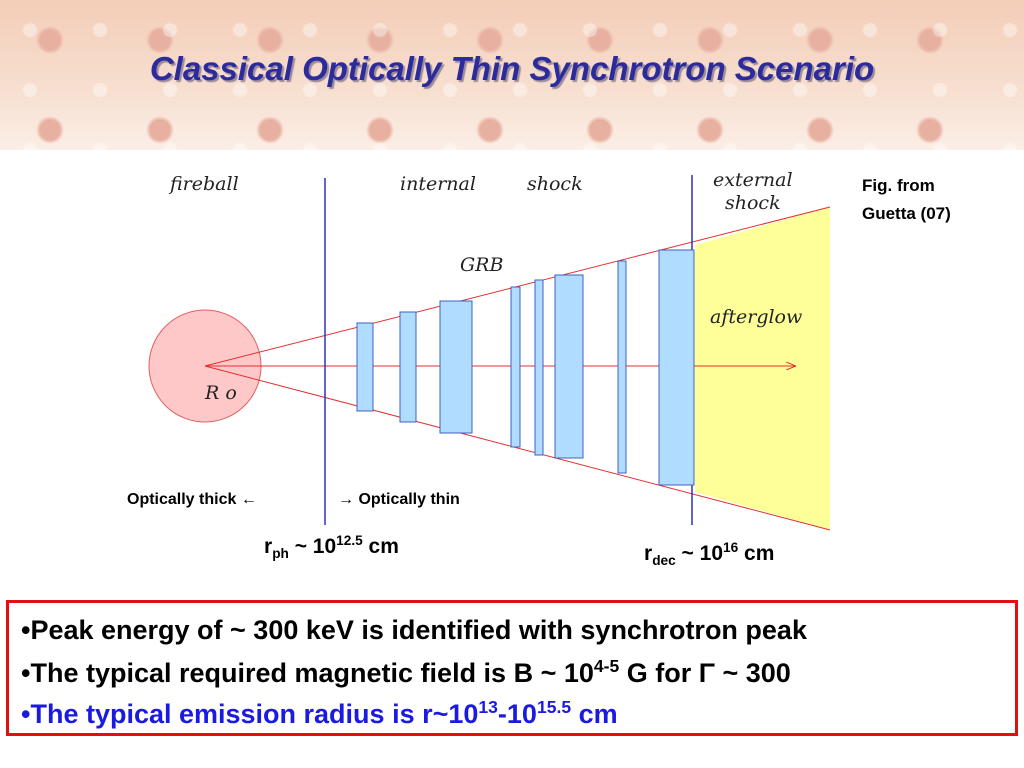 This screenshot has width=1024, height=768. I want to click on fig-label: internal, so click(438, 184).